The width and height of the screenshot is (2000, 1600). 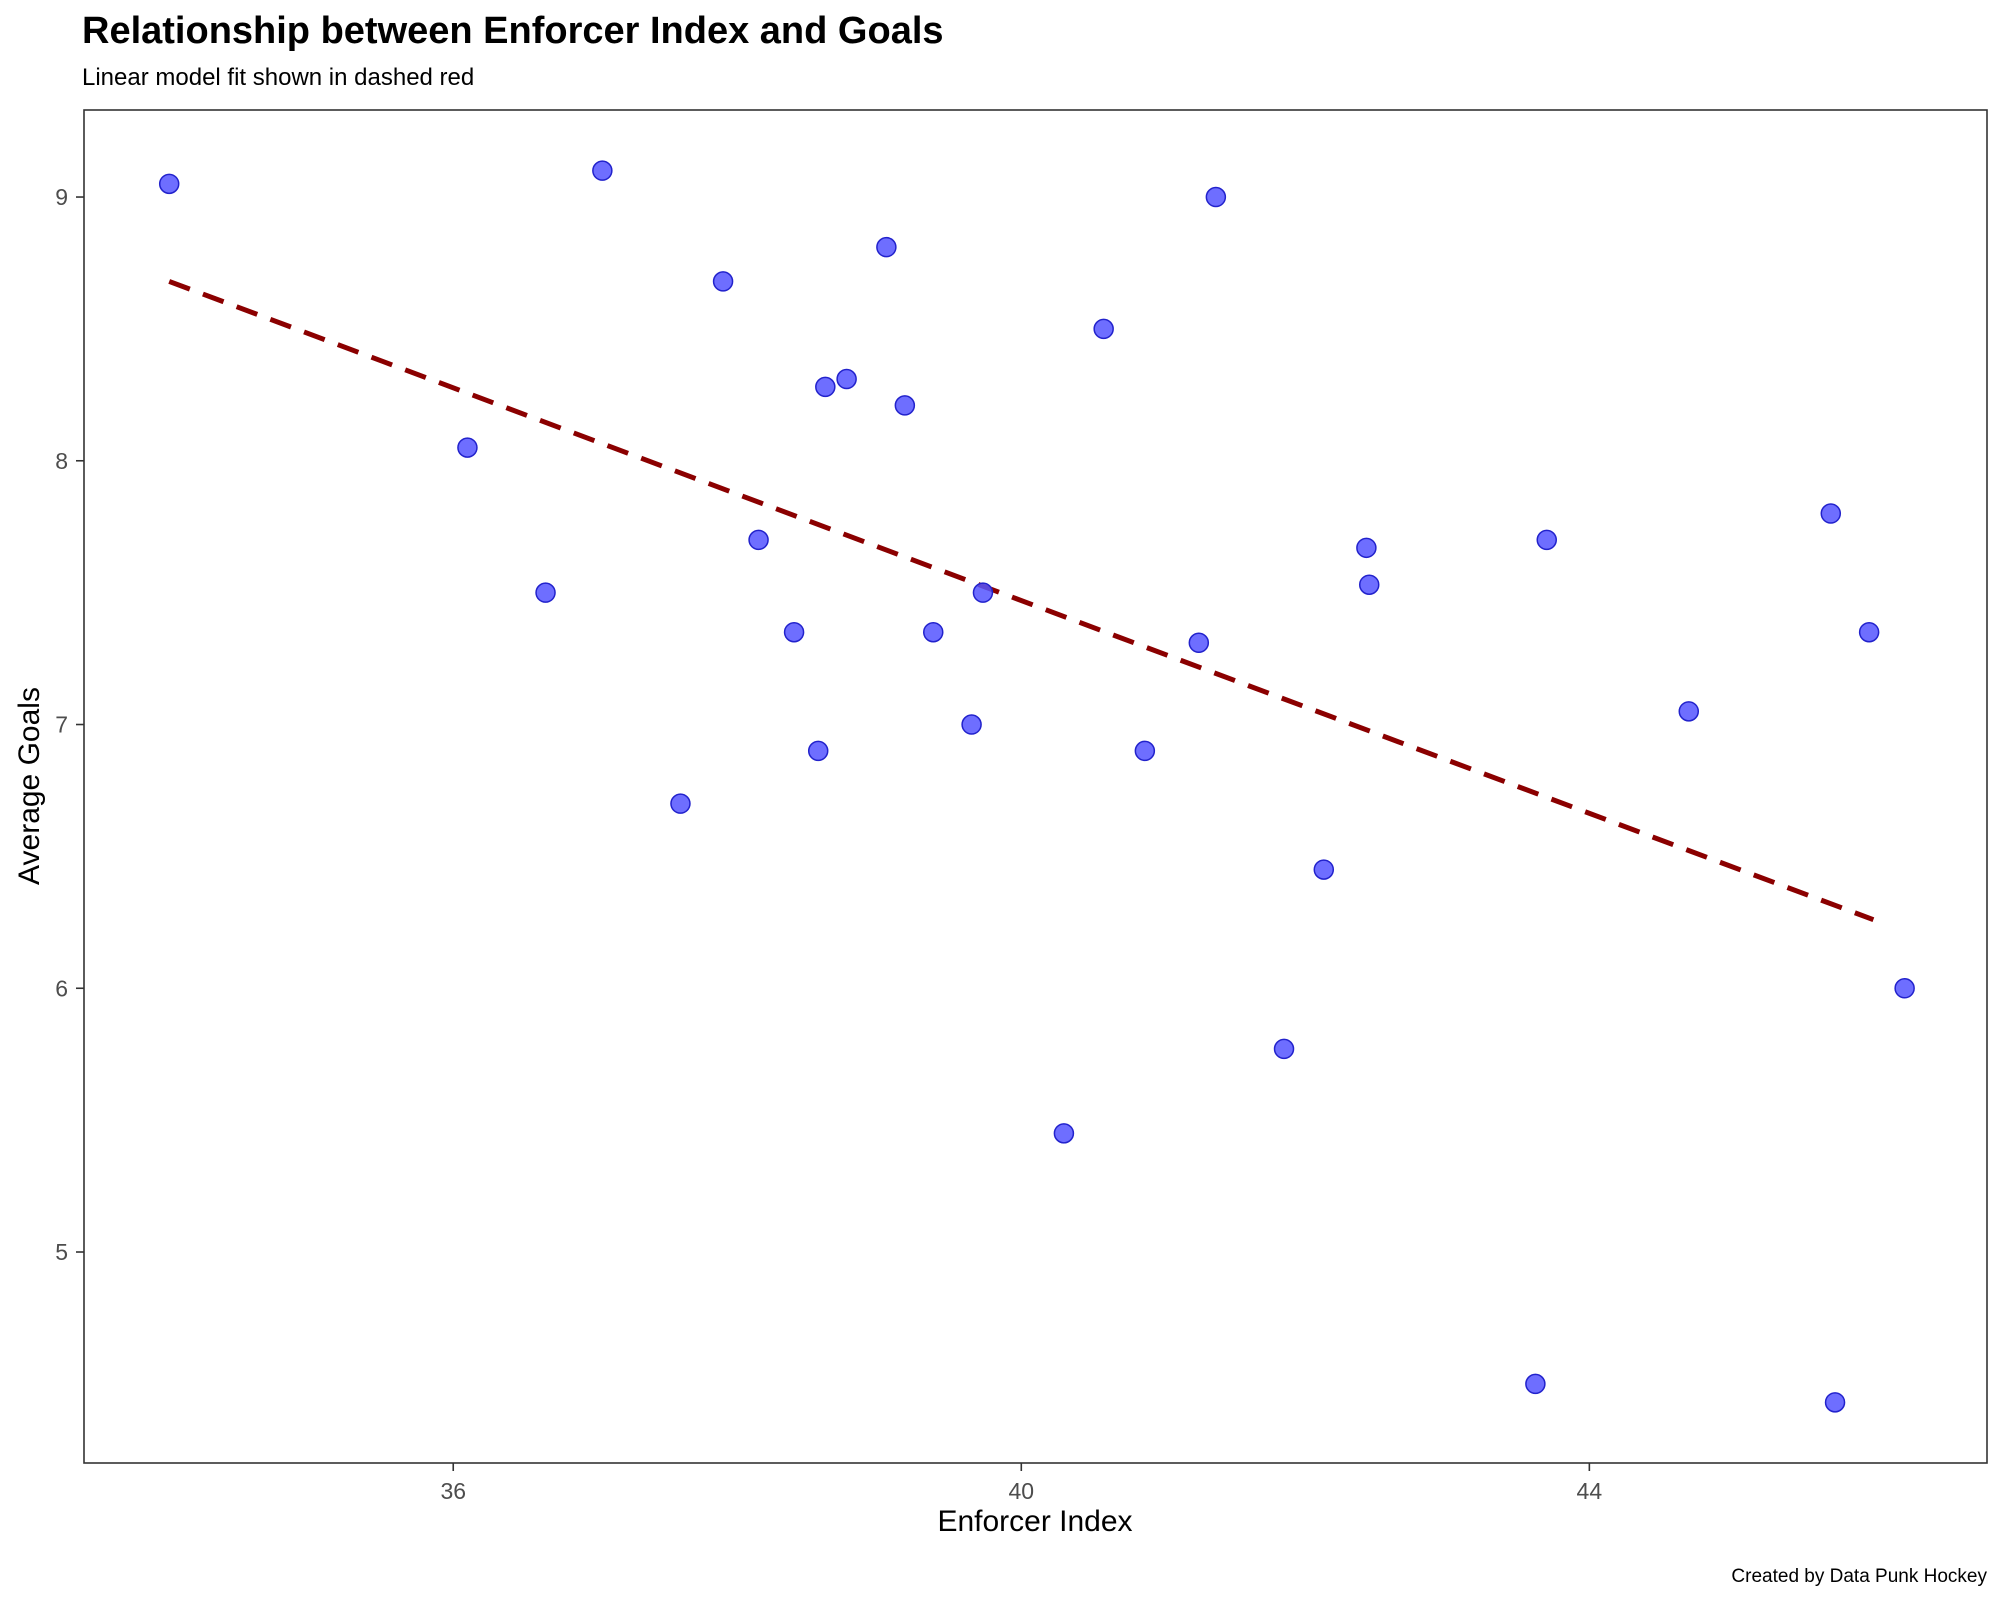 What do you see at coordinates (1034, 1521) in the screenshot?
I see `x-axis-title: Enforcer Index` at bounding box center [1034, 1521].